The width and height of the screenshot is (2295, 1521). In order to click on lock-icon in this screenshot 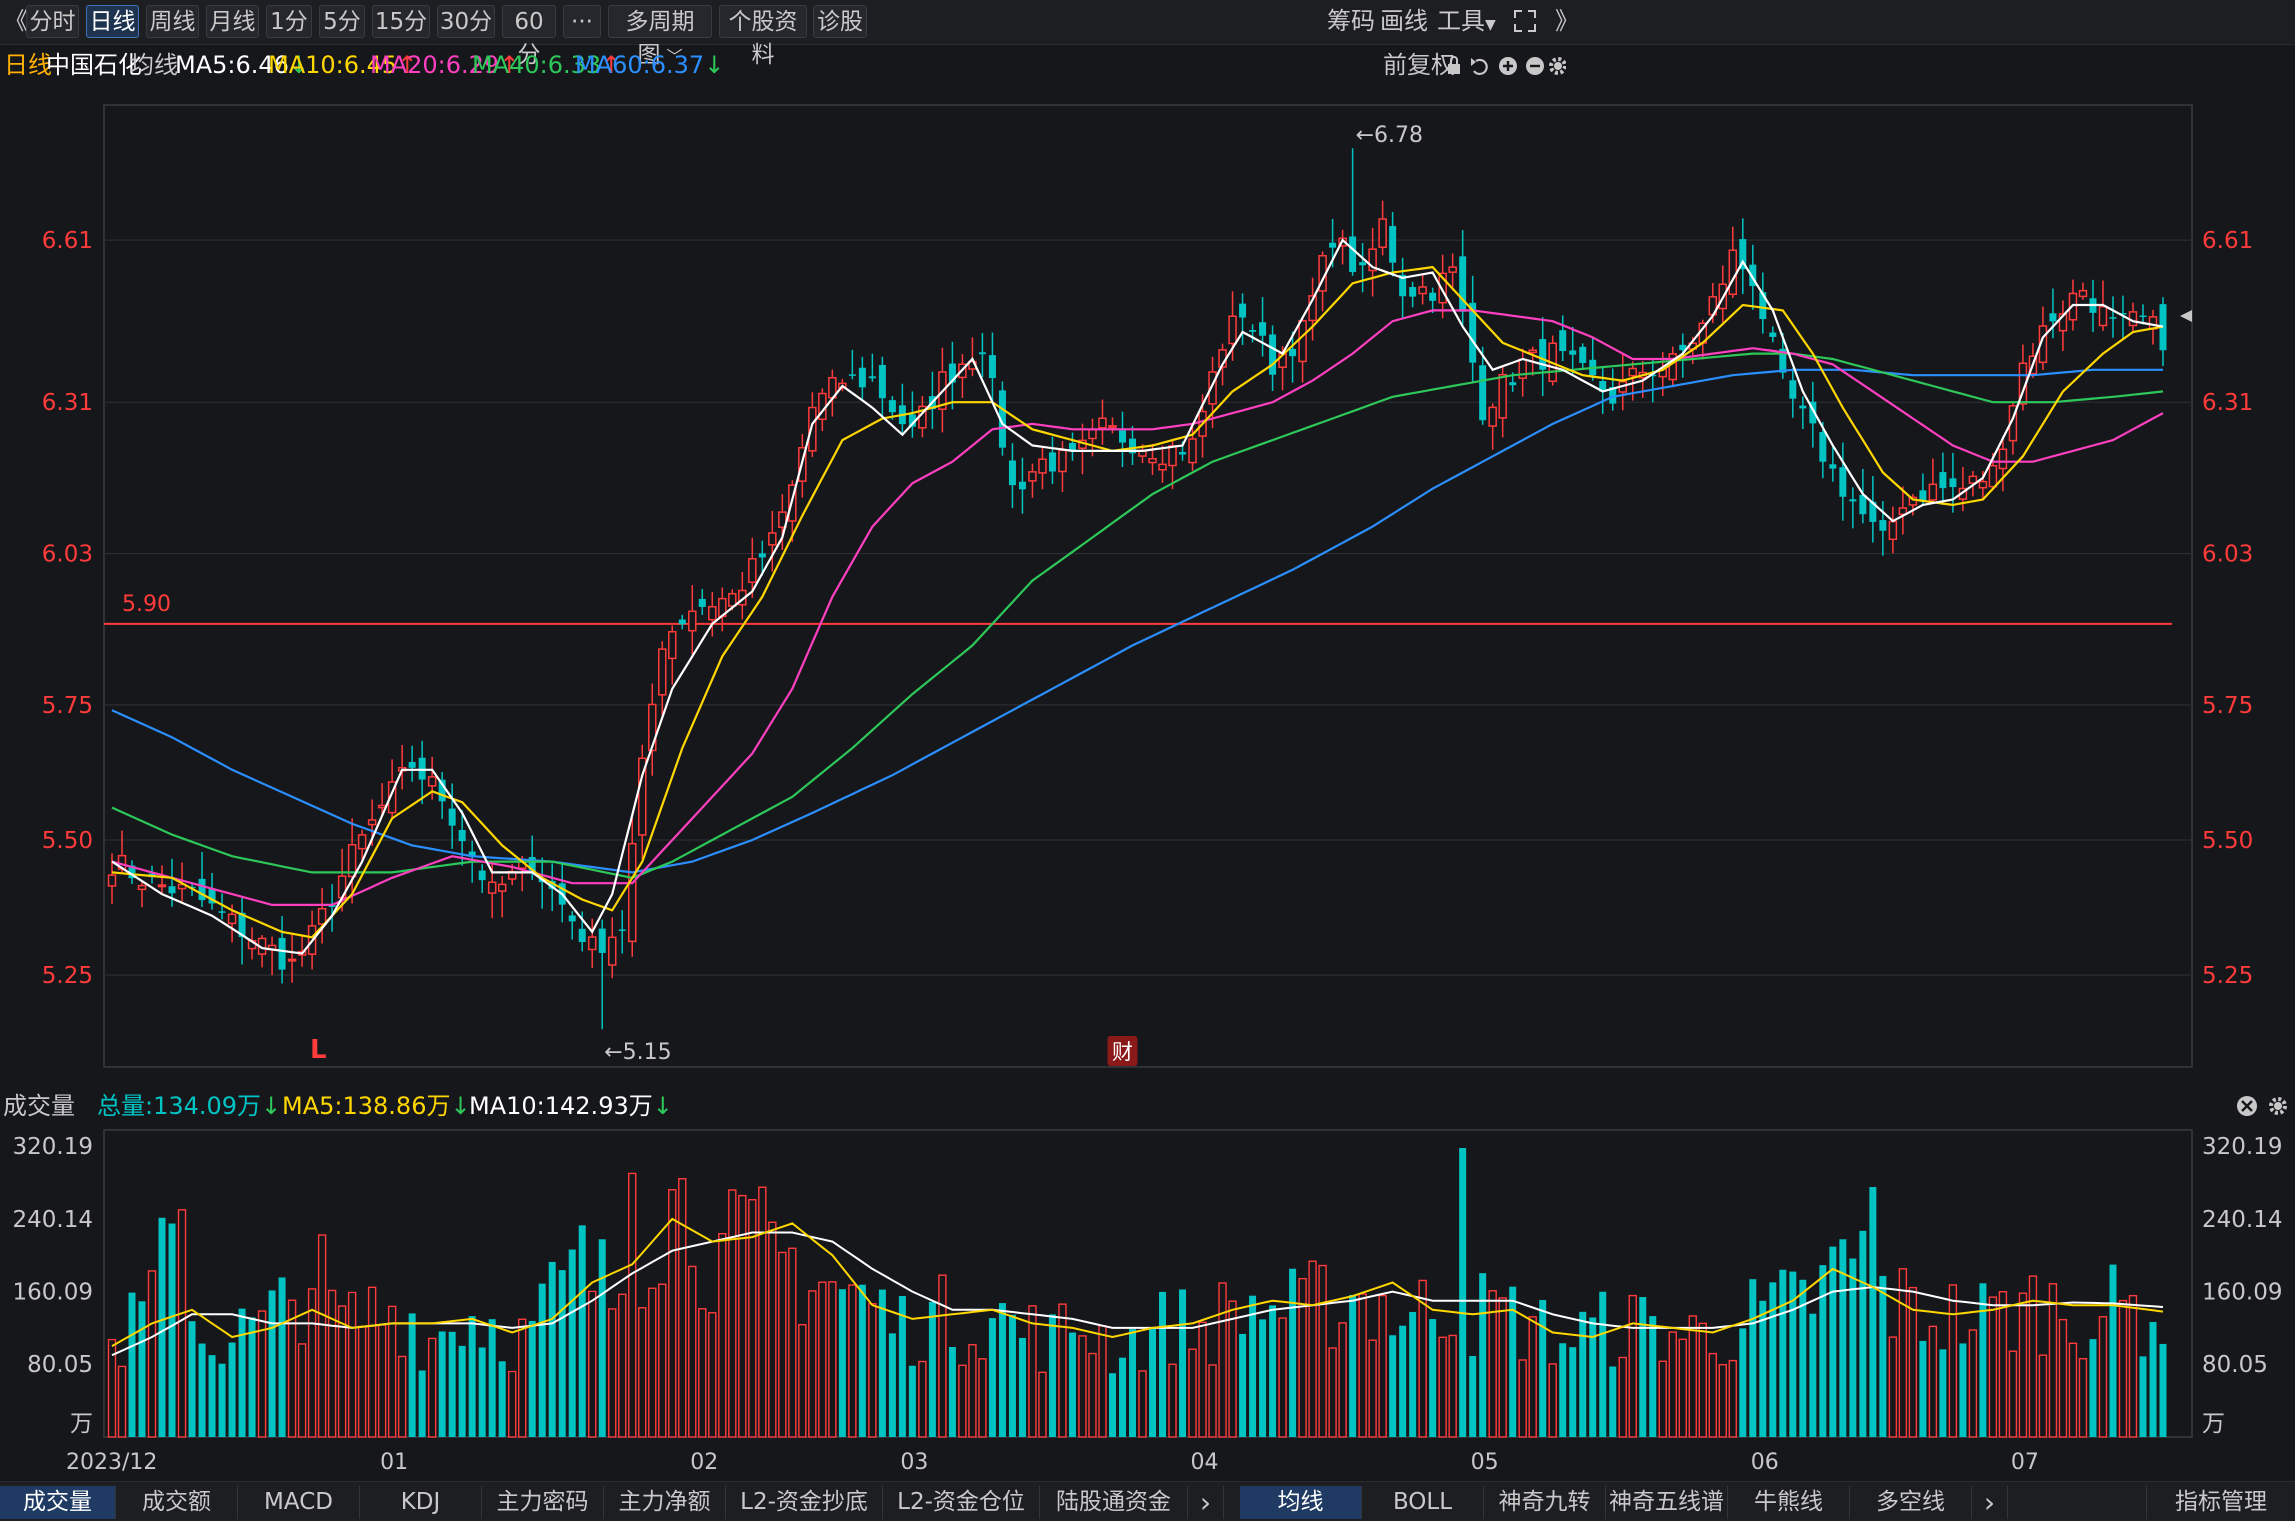, I will do `click(1454, 65)`.